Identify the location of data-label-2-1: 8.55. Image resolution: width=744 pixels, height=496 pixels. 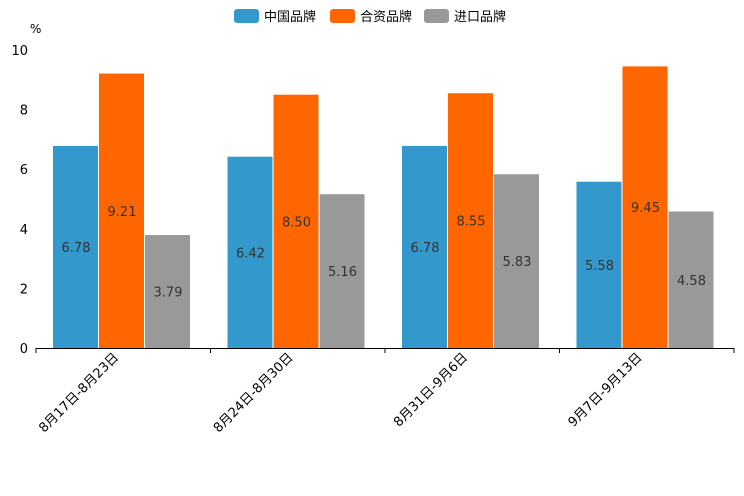
(471, 222).